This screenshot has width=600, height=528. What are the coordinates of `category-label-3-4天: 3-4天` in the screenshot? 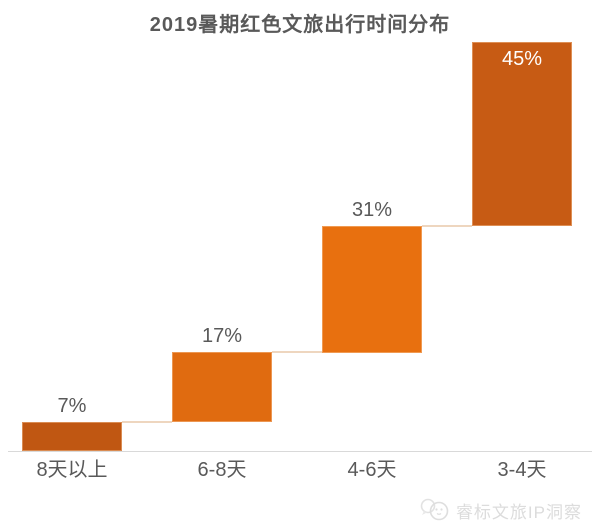 It's located at (522, 470).